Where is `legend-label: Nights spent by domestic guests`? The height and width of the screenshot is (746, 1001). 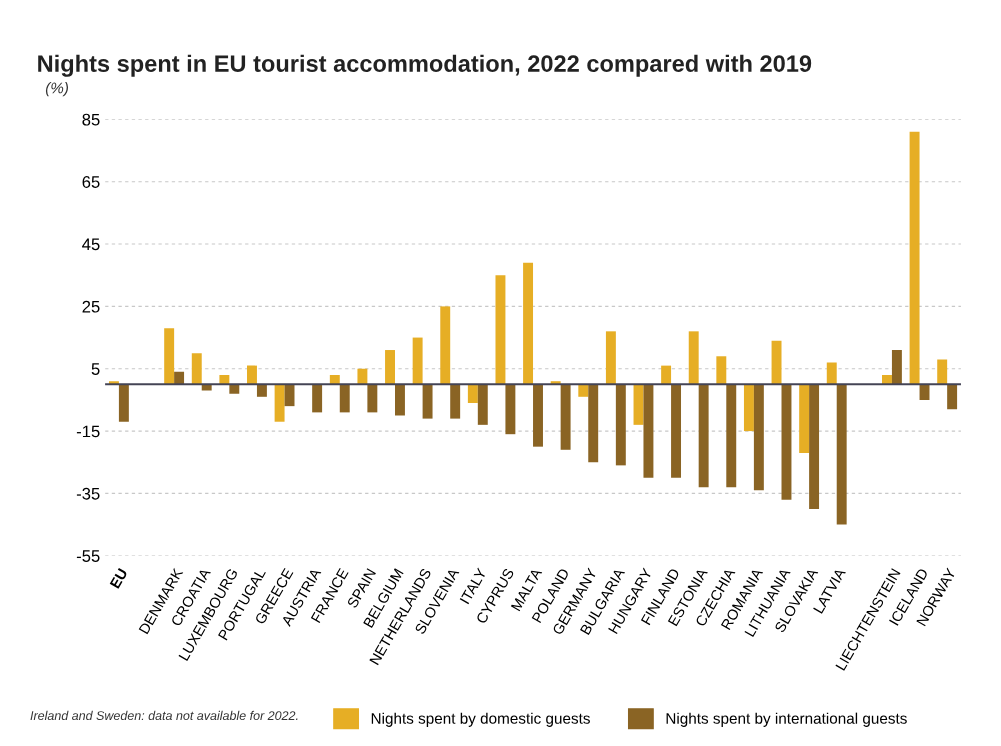 legend-label: Nights spent by domestic guests is located at coordinates (480, 719).